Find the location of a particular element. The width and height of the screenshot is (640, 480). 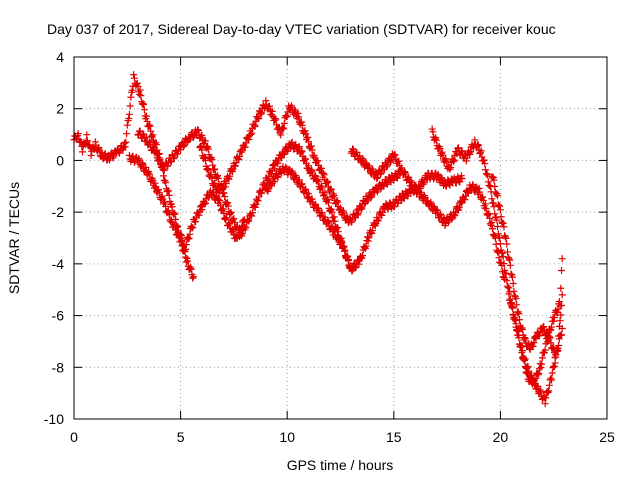

y-tick-label: -4 is located at coordinates (58, 264).